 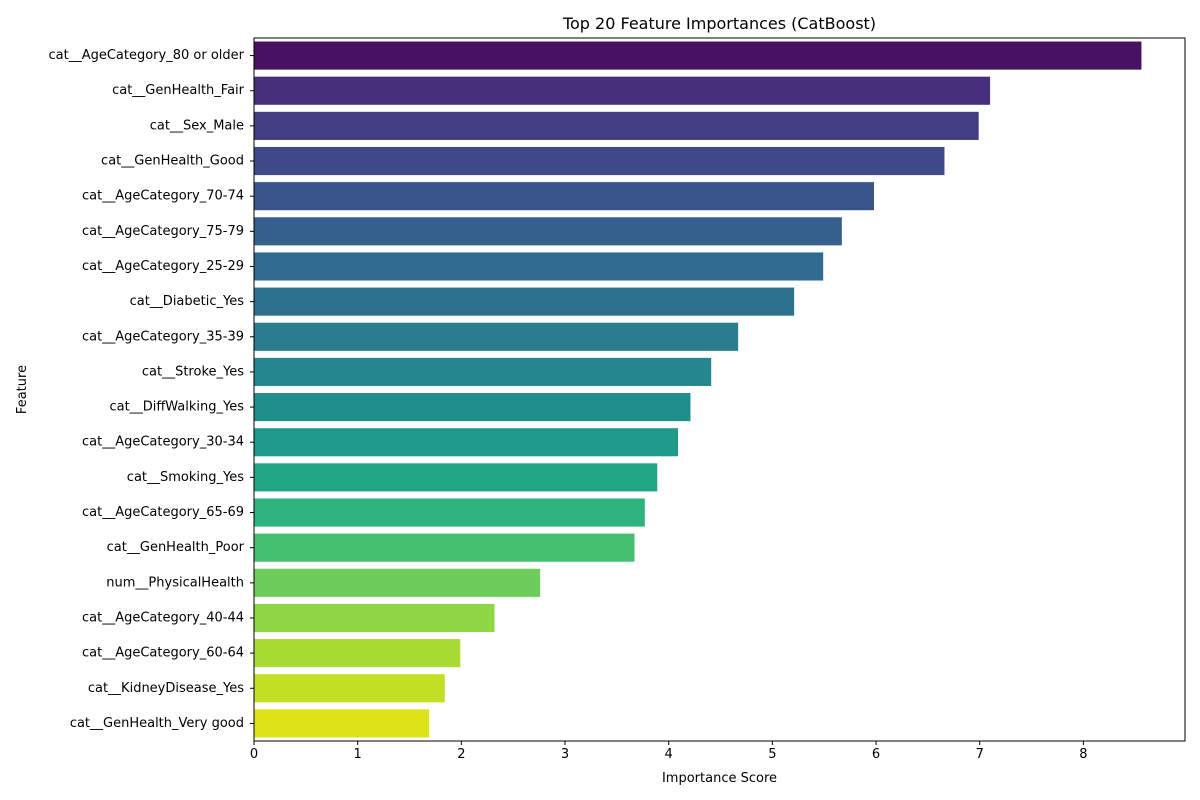 I want to click on y-tick-label: num__PhysicalHealth, so click(x=175, y=582).